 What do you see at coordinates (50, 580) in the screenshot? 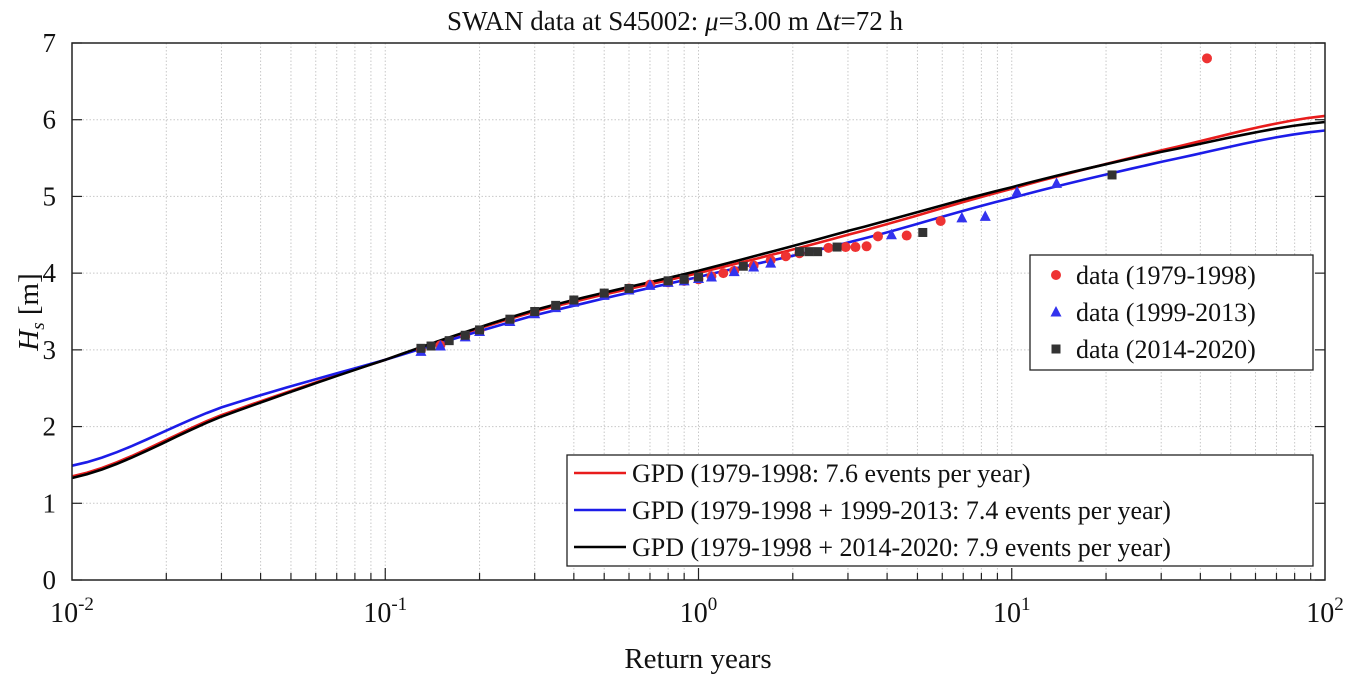
I see `y-tick-label: 0` at bounding box center [50, 580].